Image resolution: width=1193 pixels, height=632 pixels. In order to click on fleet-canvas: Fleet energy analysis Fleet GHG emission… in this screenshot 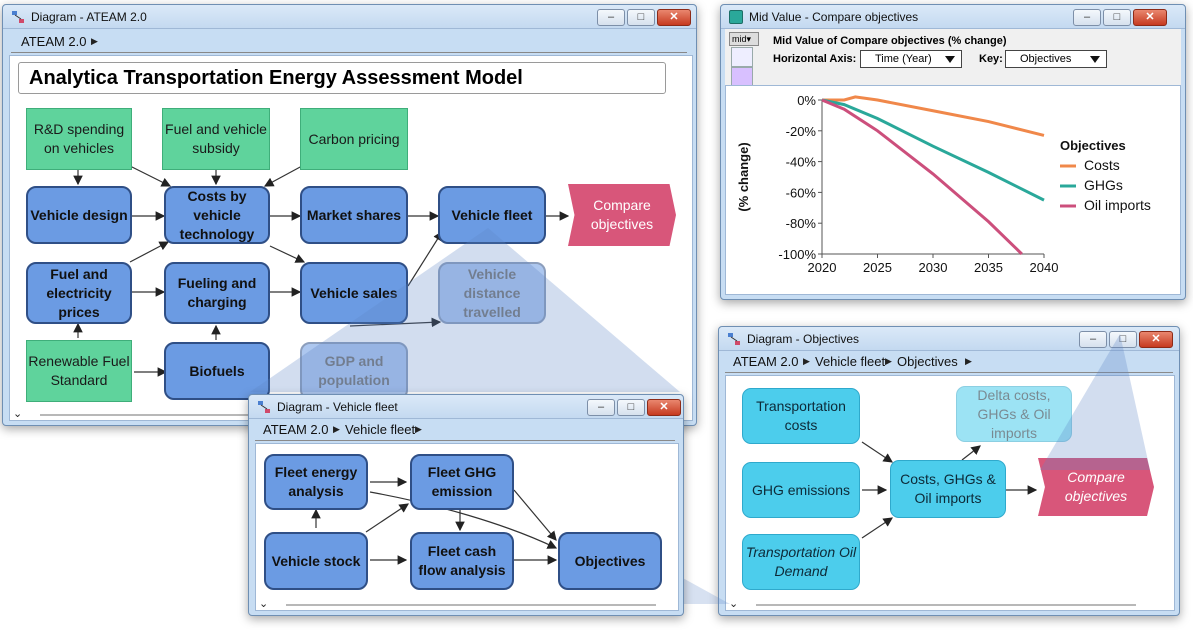, I will do `click(467, 527)`.